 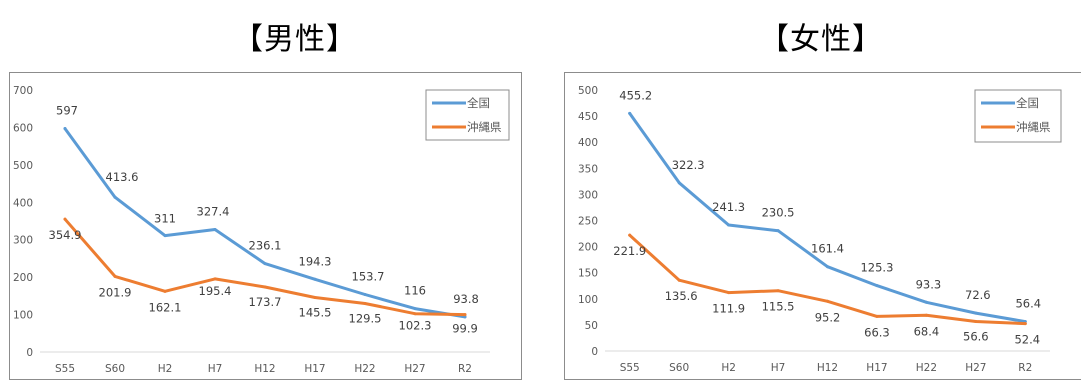 What do you see at coordinates (588, 248) in the screenshot?
I see `female-y-tick-label: 200` at bounding box center [588, 248].